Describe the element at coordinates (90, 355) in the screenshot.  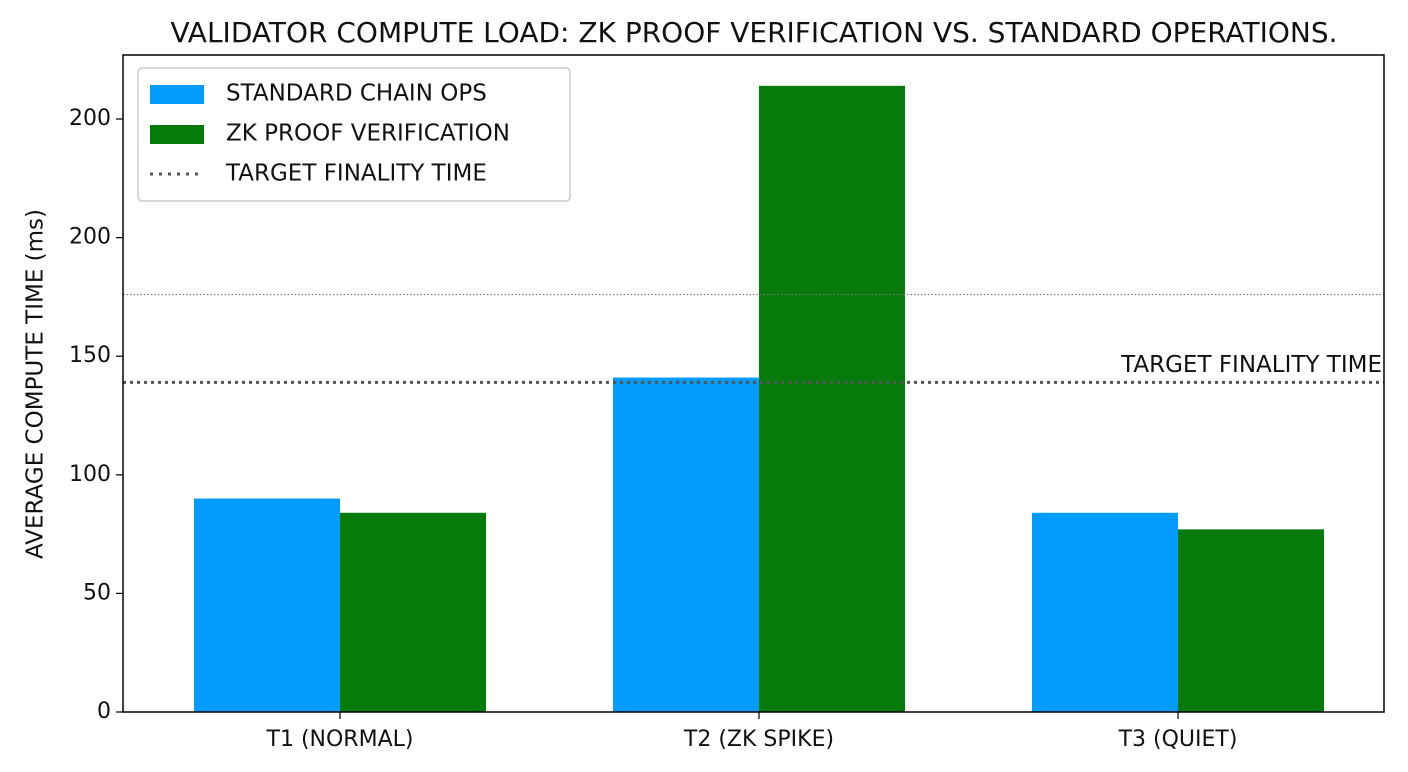
I see `y-tick-label: 150` at that location.